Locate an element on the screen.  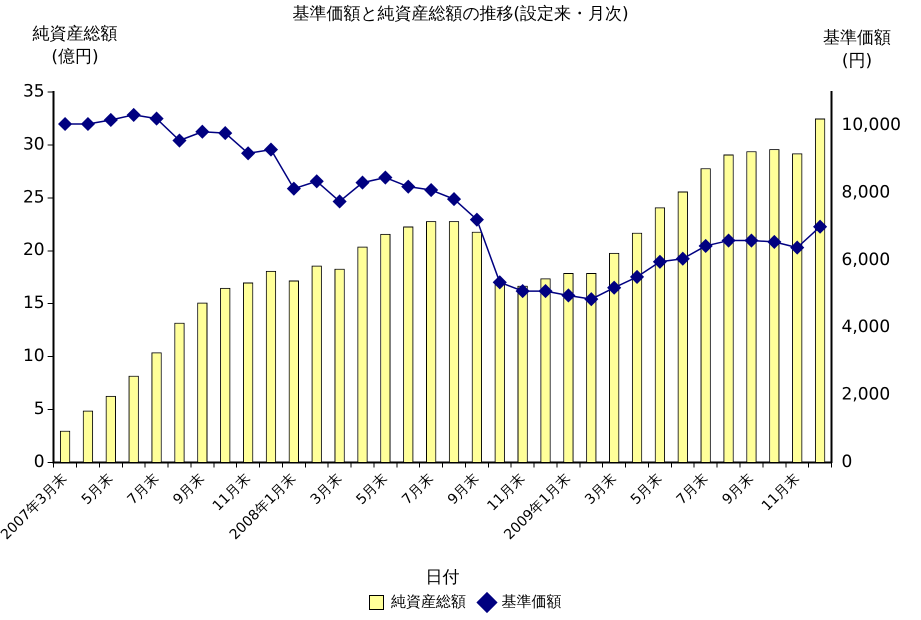
y-tick-label: 30 is located at coordinates (33, 144).